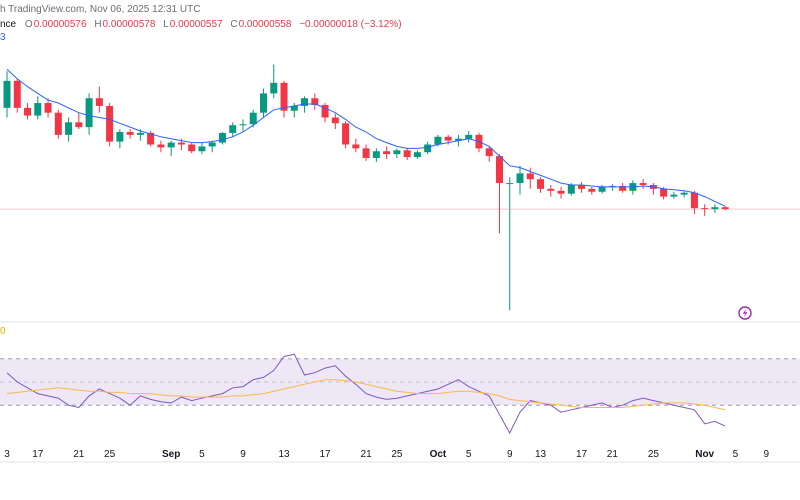 This screenshot has height=500, width=800. I want to click on x-tick-label: 9, so click(766, 454).